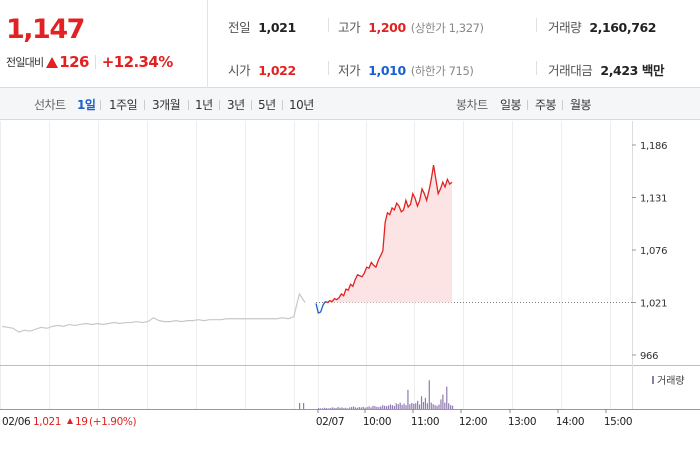 Image resolution: width=700 pixels, height=450 pixels. I want to click on stat-low: 저가 1,010 (하한가 715), so click(406, 69).